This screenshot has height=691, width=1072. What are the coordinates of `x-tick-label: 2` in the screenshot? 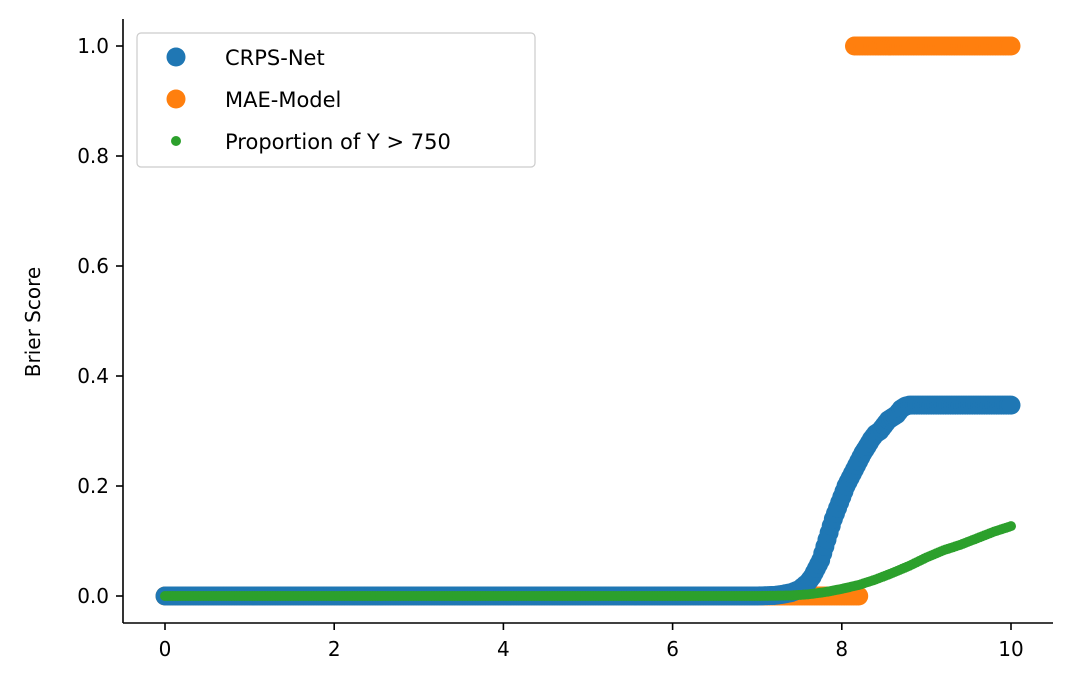 It's located at (334, 649).